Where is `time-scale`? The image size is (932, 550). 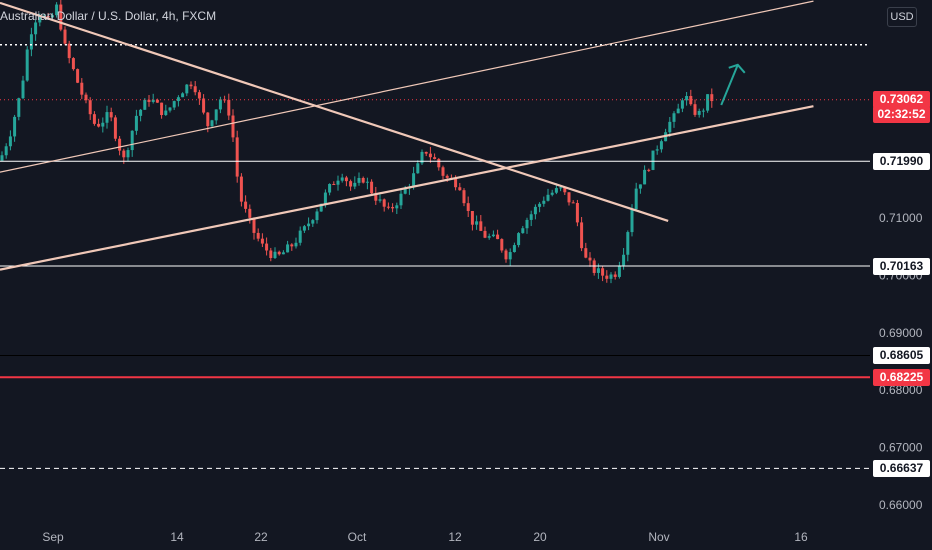 time-scale is located at coordinates (435, 537).